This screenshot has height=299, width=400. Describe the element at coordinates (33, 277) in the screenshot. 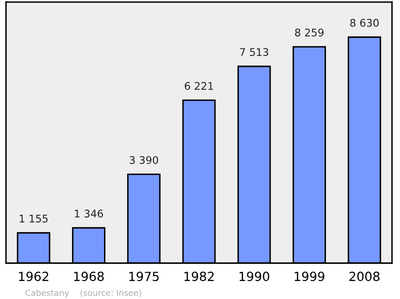

I see `x-tick-label: 1962` at that location.